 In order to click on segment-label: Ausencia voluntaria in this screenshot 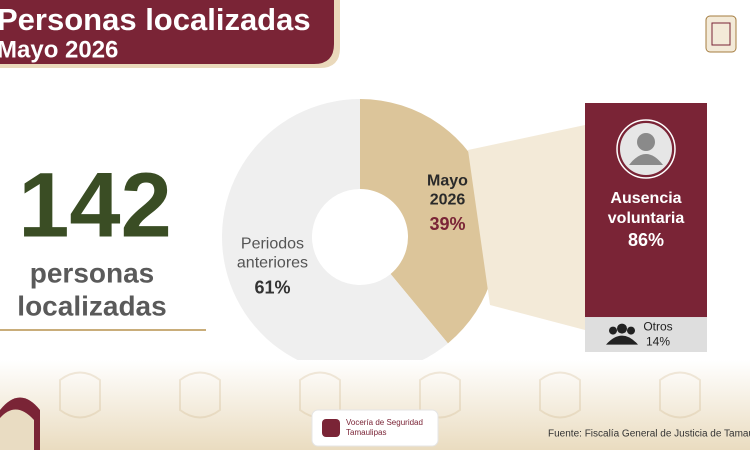, I will do `click(646, 208)`.